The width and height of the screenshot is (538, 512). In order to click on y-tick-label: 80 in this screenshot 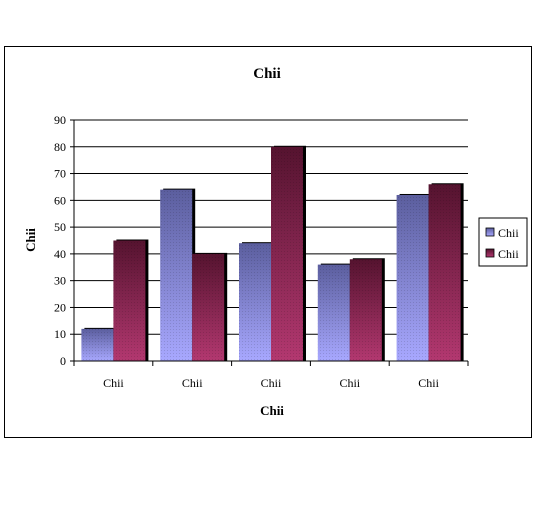, I will do `click(60, 147)`.